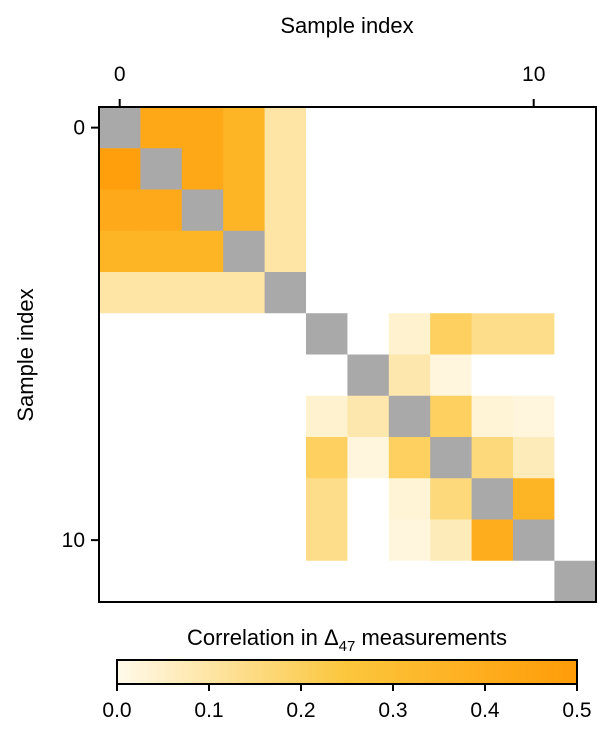  I want to click on x-tick-label: 0, so click(120, 74).